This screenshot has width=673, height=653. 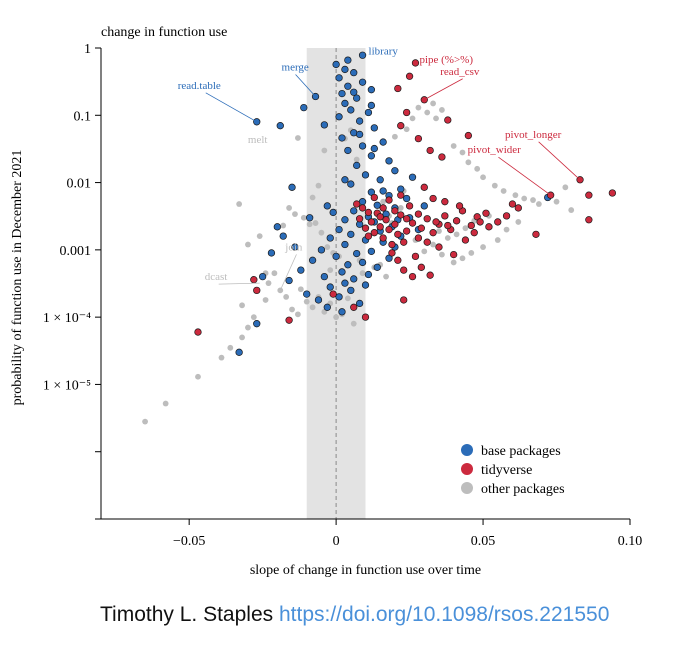 I want to click on legend-label: base packages, so click(x=521, y=451).